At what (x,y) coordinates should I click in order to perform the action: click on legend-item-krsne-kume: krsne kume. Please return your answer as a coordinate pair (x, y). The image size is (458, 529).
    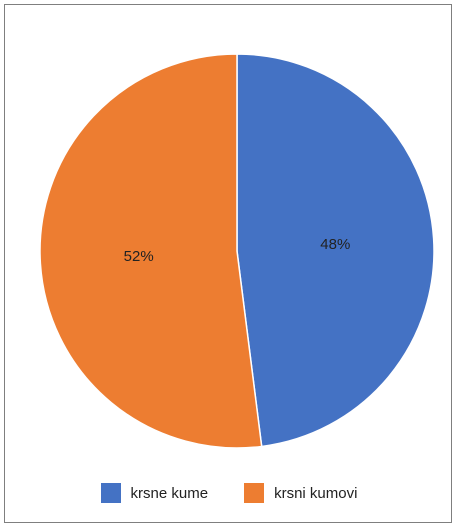
    Looking at the image, I should click on (154, 493).